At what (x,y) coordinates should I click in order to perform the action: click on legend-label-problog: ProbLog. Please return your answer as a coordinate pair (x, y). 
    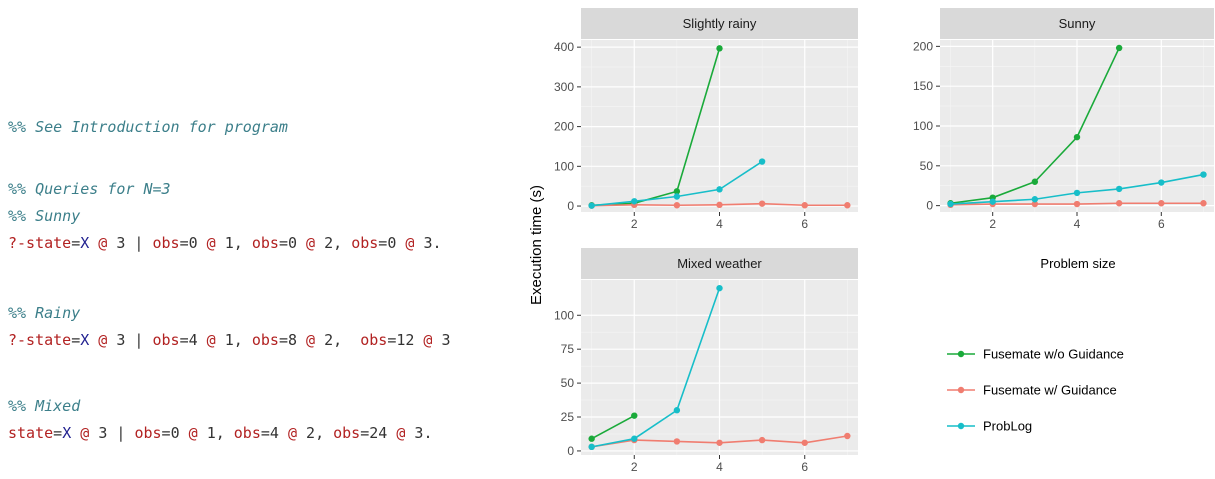
    Looking at the image, I should click on (1007, 426).